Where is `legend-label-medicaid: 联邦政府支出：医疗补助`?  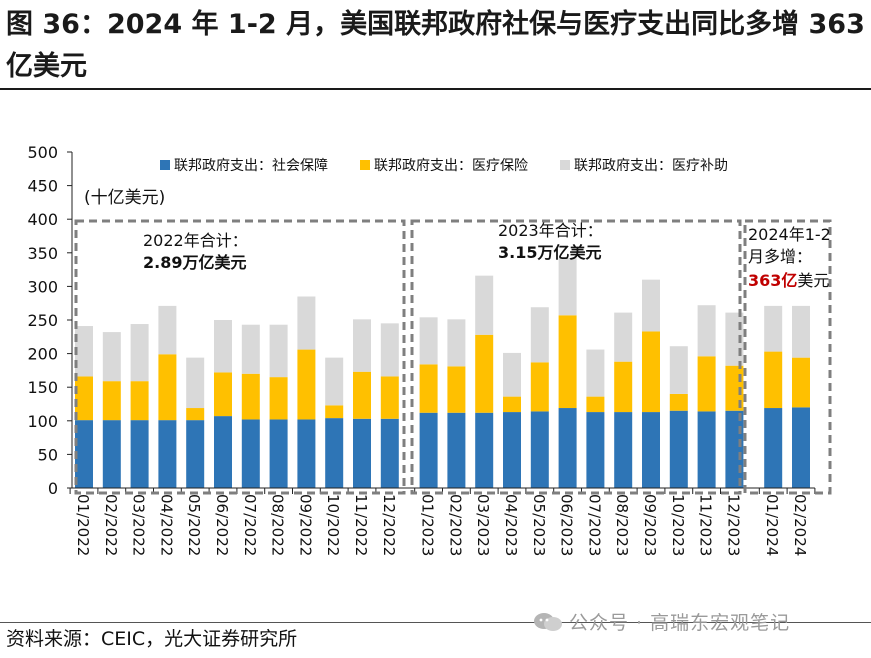 legend-label-medicaid: 联邦政府支出：医疗补助 is located at coordinates (651, 166).